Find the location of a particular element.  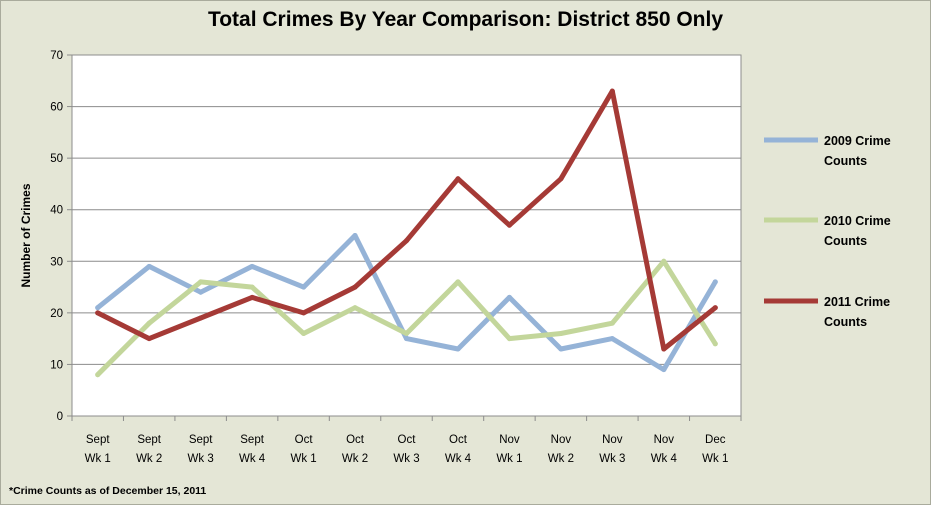

footnote: *Crime Counts as of December 15, 2011 is located at coordinates (108, 491).